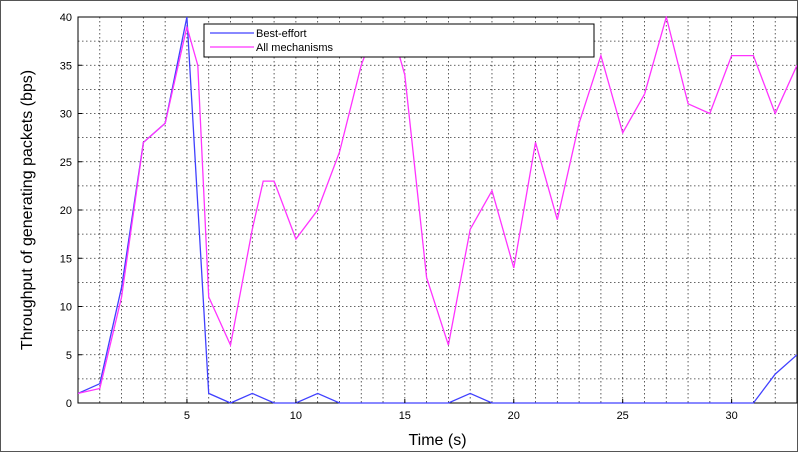 This screenshot has width=798, height=452. Describe the element at coordinates (27, 210) in the screenshot. I see `y-axis-label: Throughput of generating packets (bps)` at that location.